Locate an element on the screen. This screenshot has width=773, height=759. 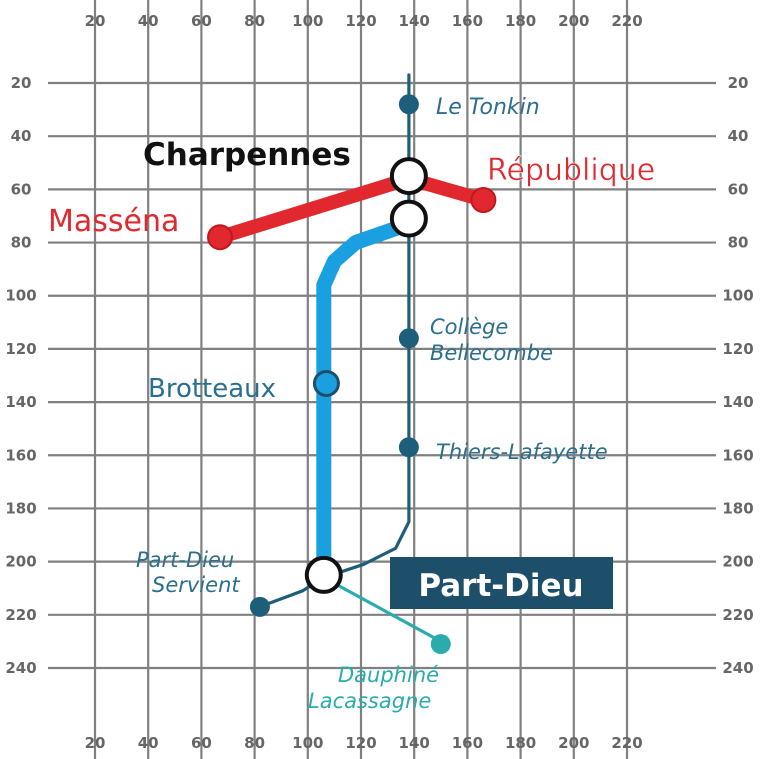
y-tick-label-right: 180 is located at coordinates (737, 508).